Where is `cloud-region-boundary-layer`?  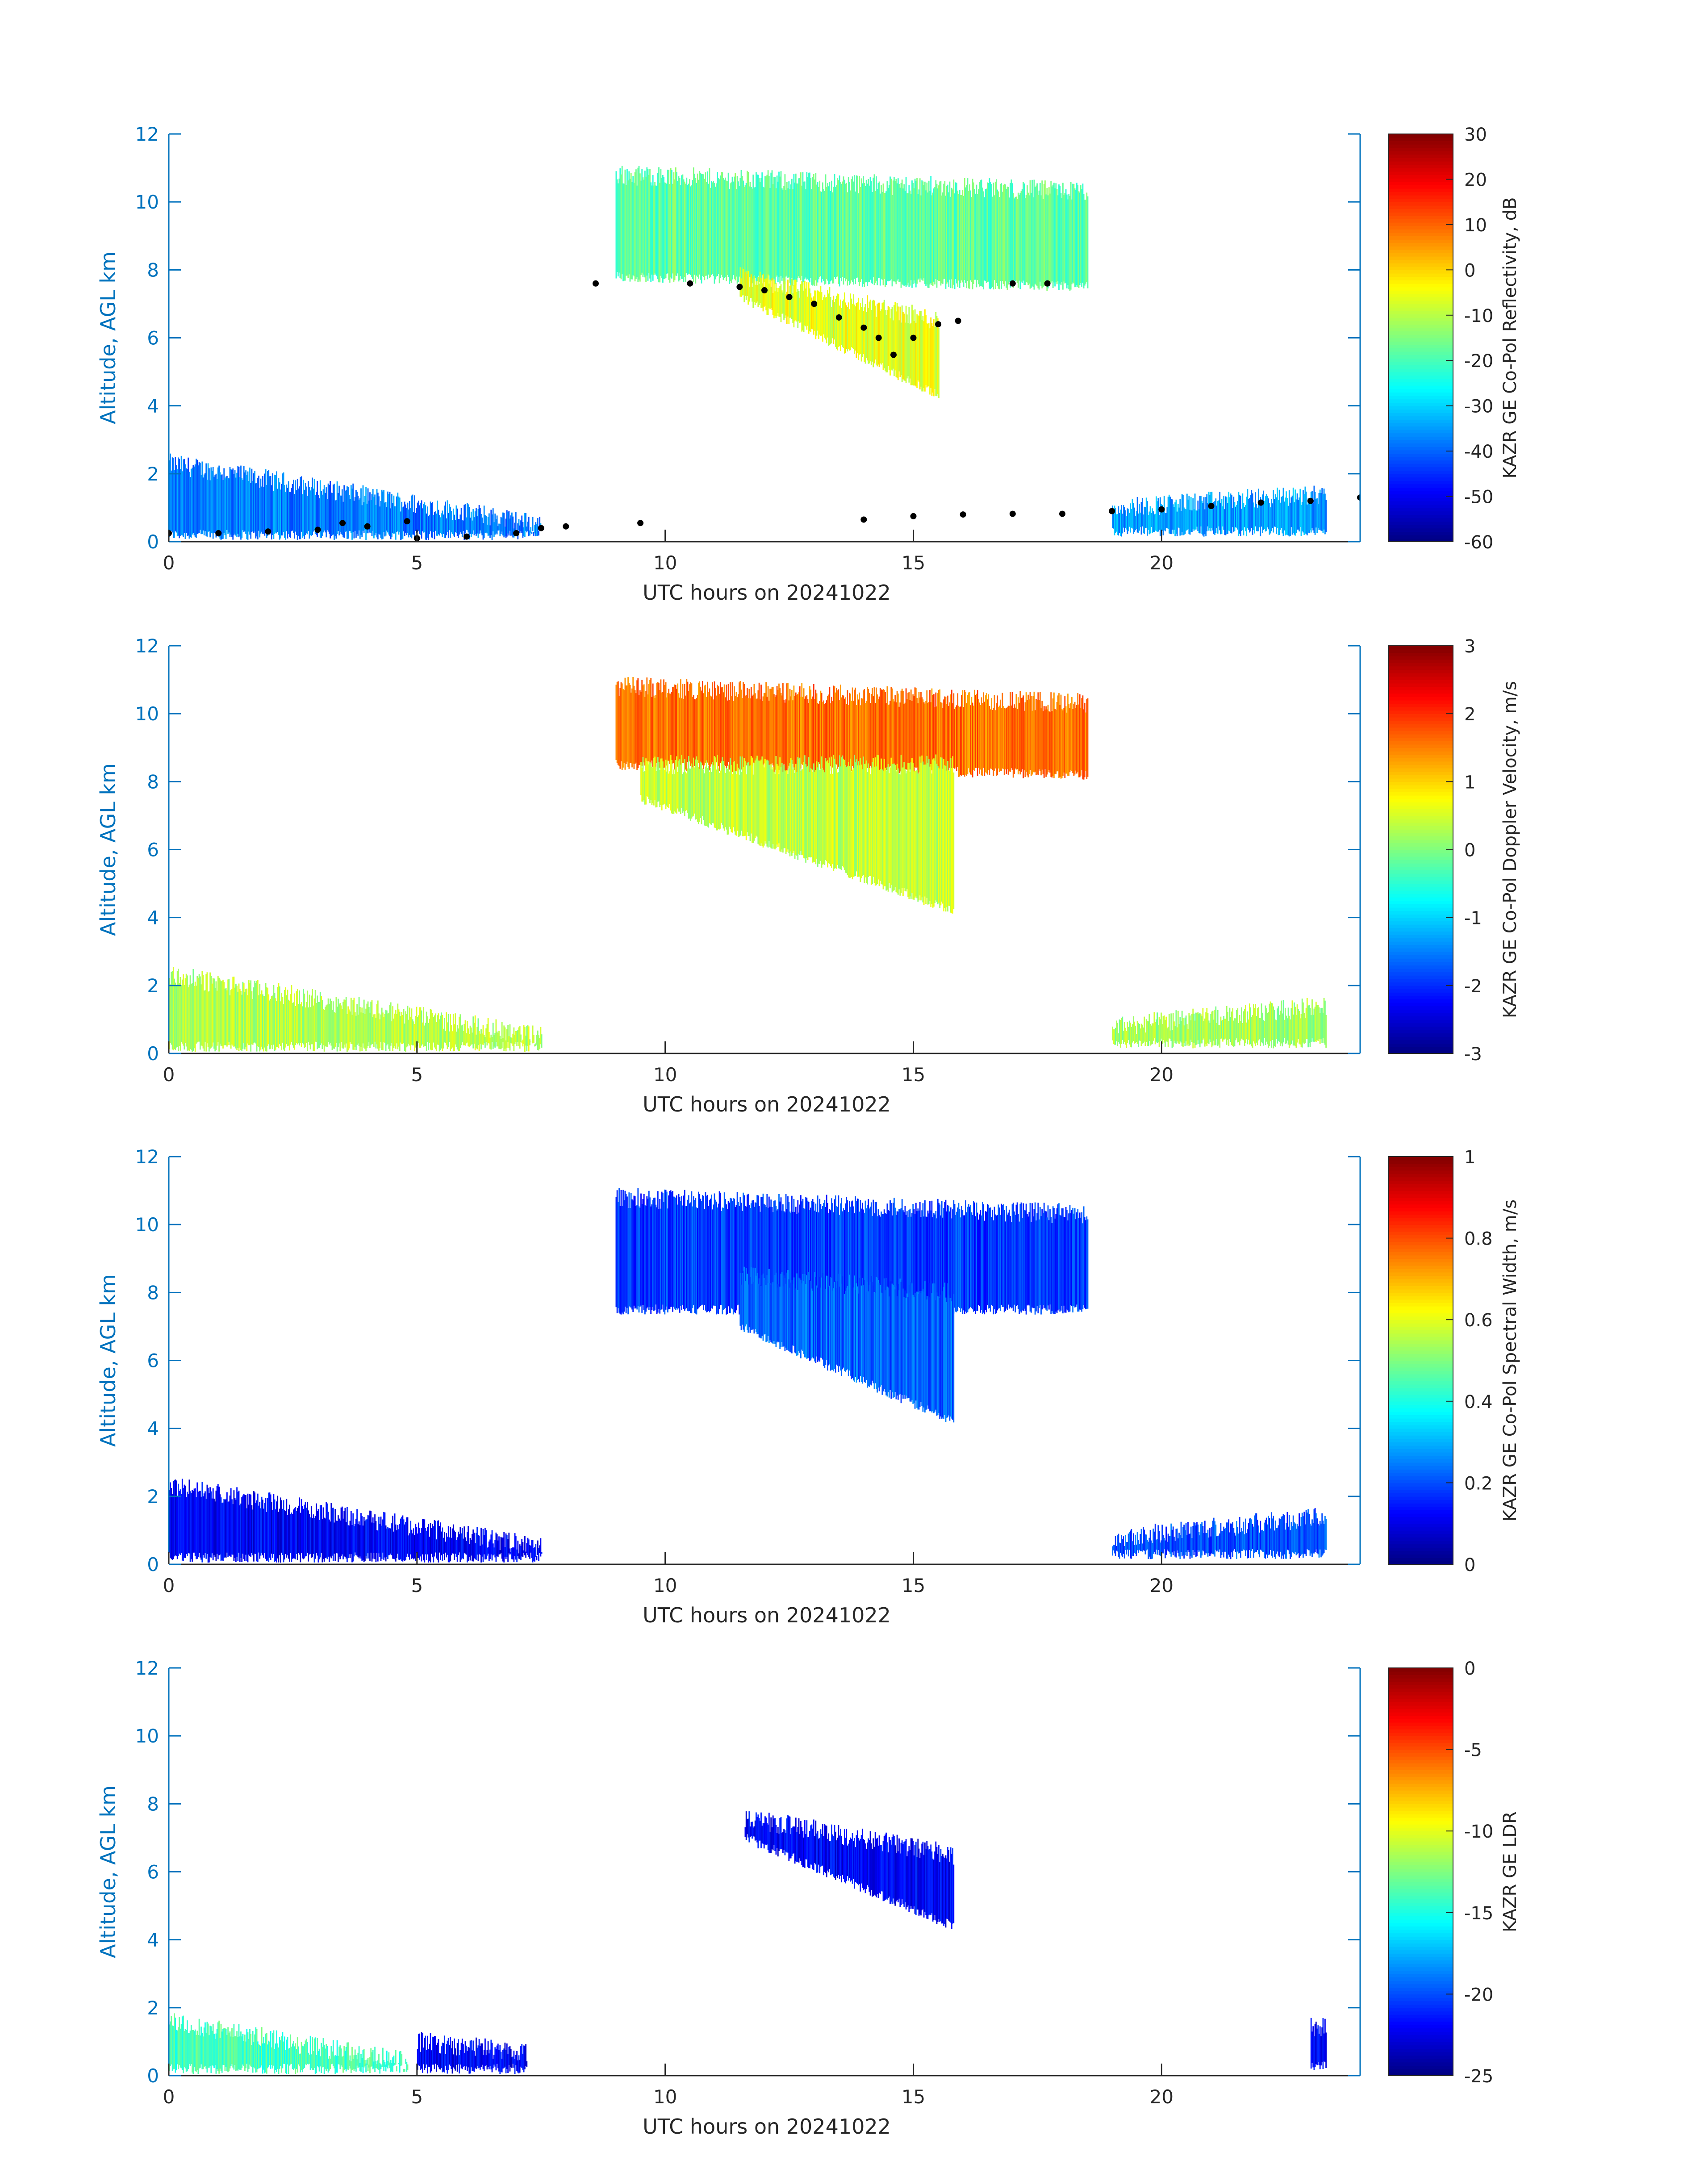
cloud-region-boundary-layer is located at coordinates (1219, 511).